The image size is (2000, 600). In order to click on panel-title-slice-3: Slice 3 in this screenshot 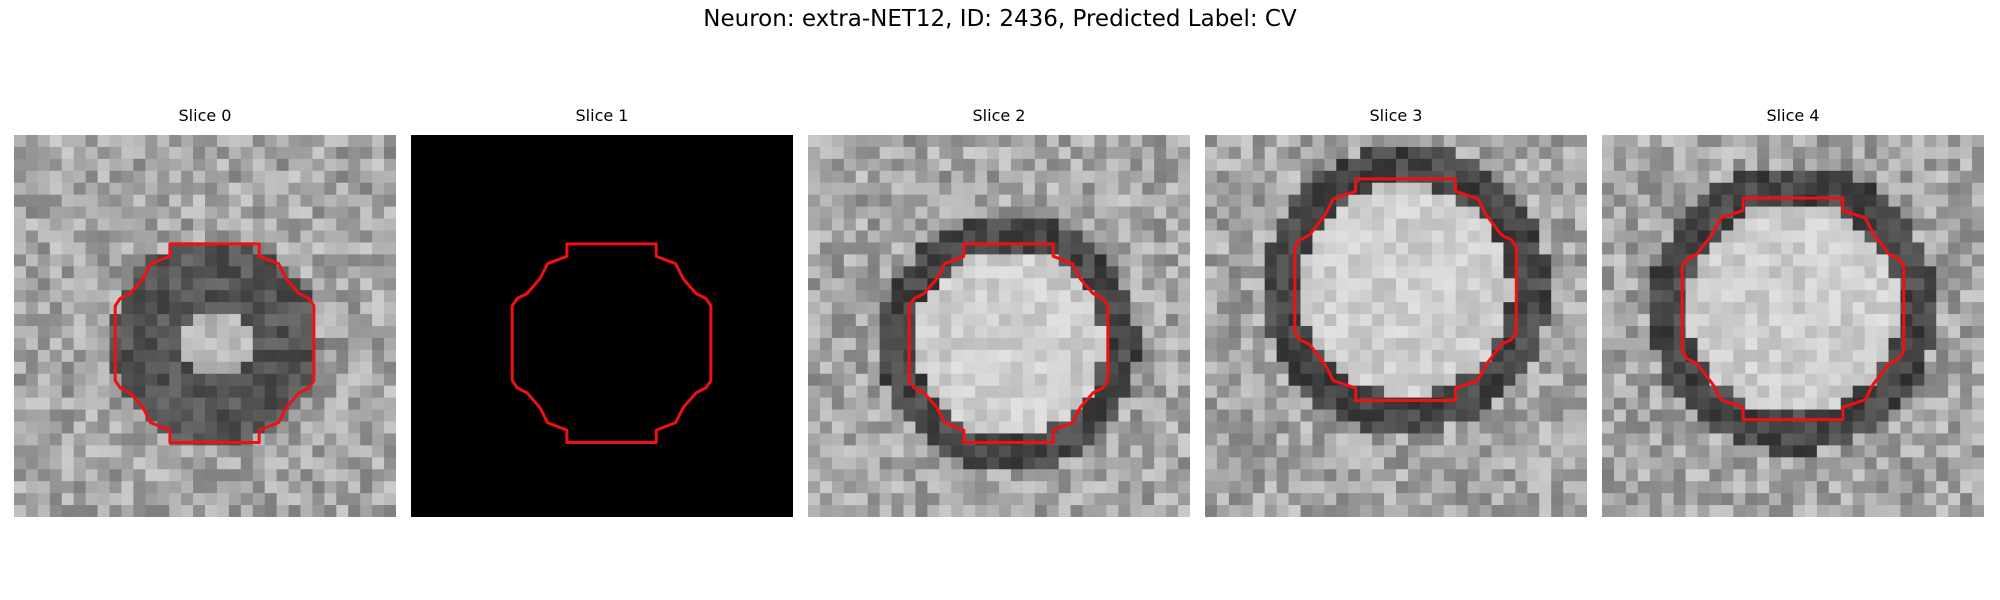, I will do `click(1396, 115)`.